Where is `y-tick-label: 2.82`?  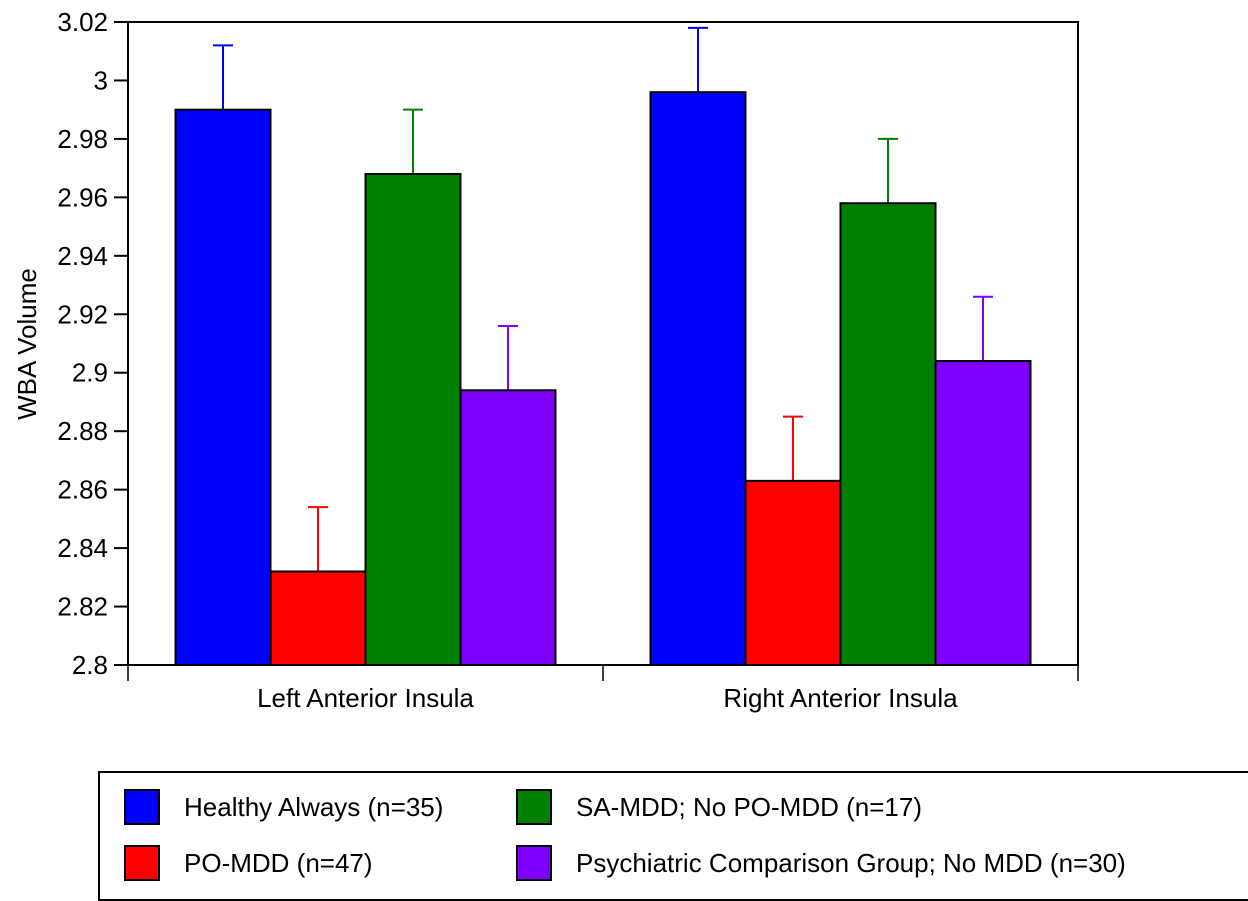
y-tick-label: 2.82 is located at coordinates (82, 607).